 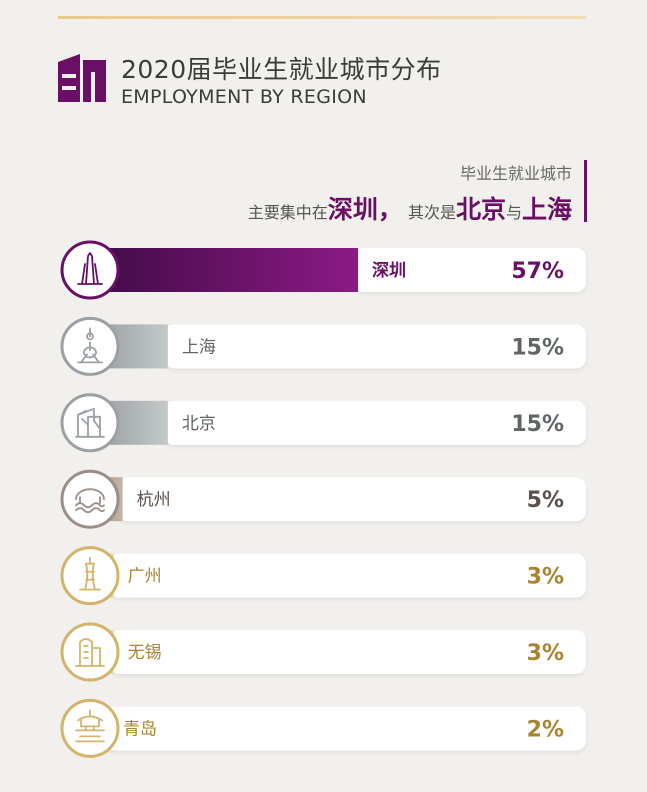 I want to click on cctv-building-icon, so click(x=90, y=422).